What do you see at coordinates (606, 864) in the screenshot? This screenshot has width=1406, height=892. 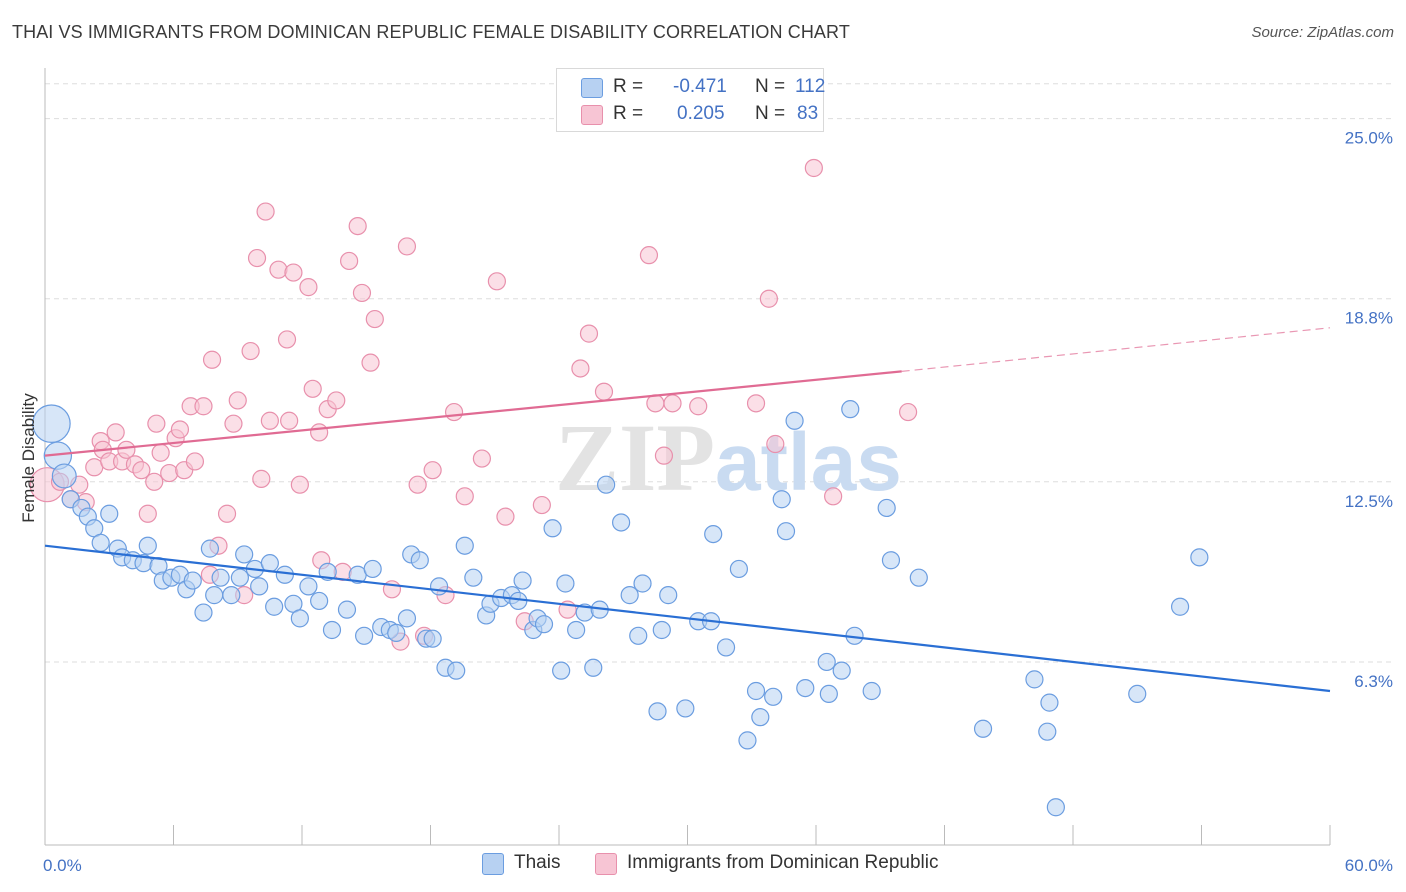 I see `bottom-legend-swatch-pink` at bounding box center [606, 864].